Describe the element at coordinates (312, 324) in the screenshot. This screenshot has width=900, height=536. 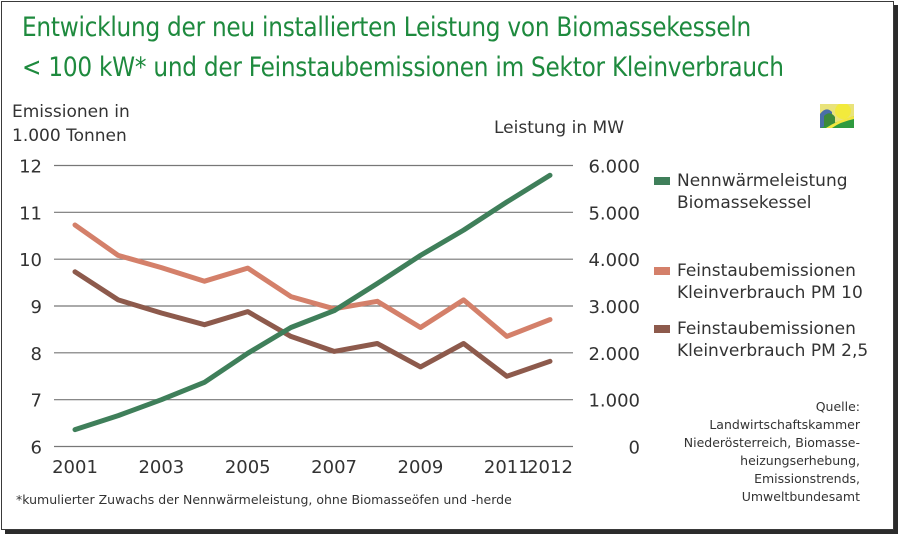
I see `series-line-pm25` at that location.